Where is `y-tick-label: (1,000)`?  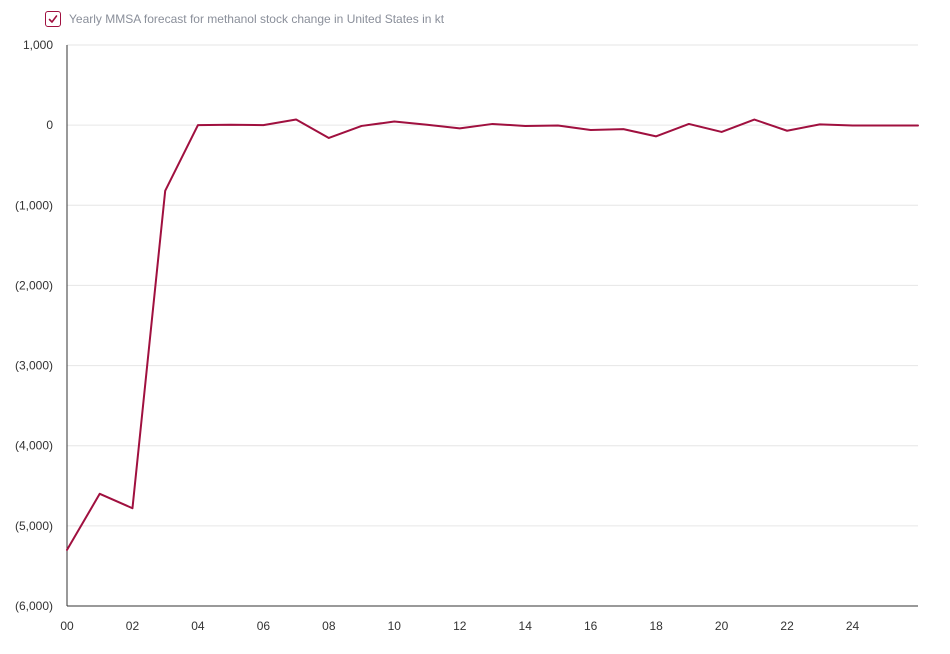
y-tick-label: (1,000) is located at coordinates (34, 205).